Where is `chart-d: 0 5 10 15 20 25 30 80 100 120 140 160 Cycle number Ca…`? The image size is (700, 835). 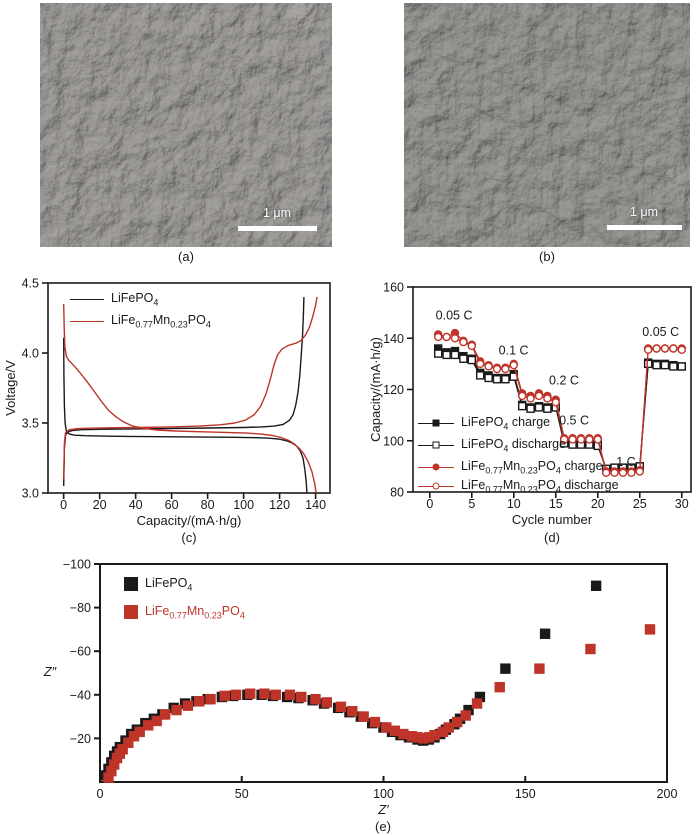 chart-d: 0 5 10 15 20 25 30 80 100 120 140 160 Cycle number Ca… is located at coordinates (530, 404).